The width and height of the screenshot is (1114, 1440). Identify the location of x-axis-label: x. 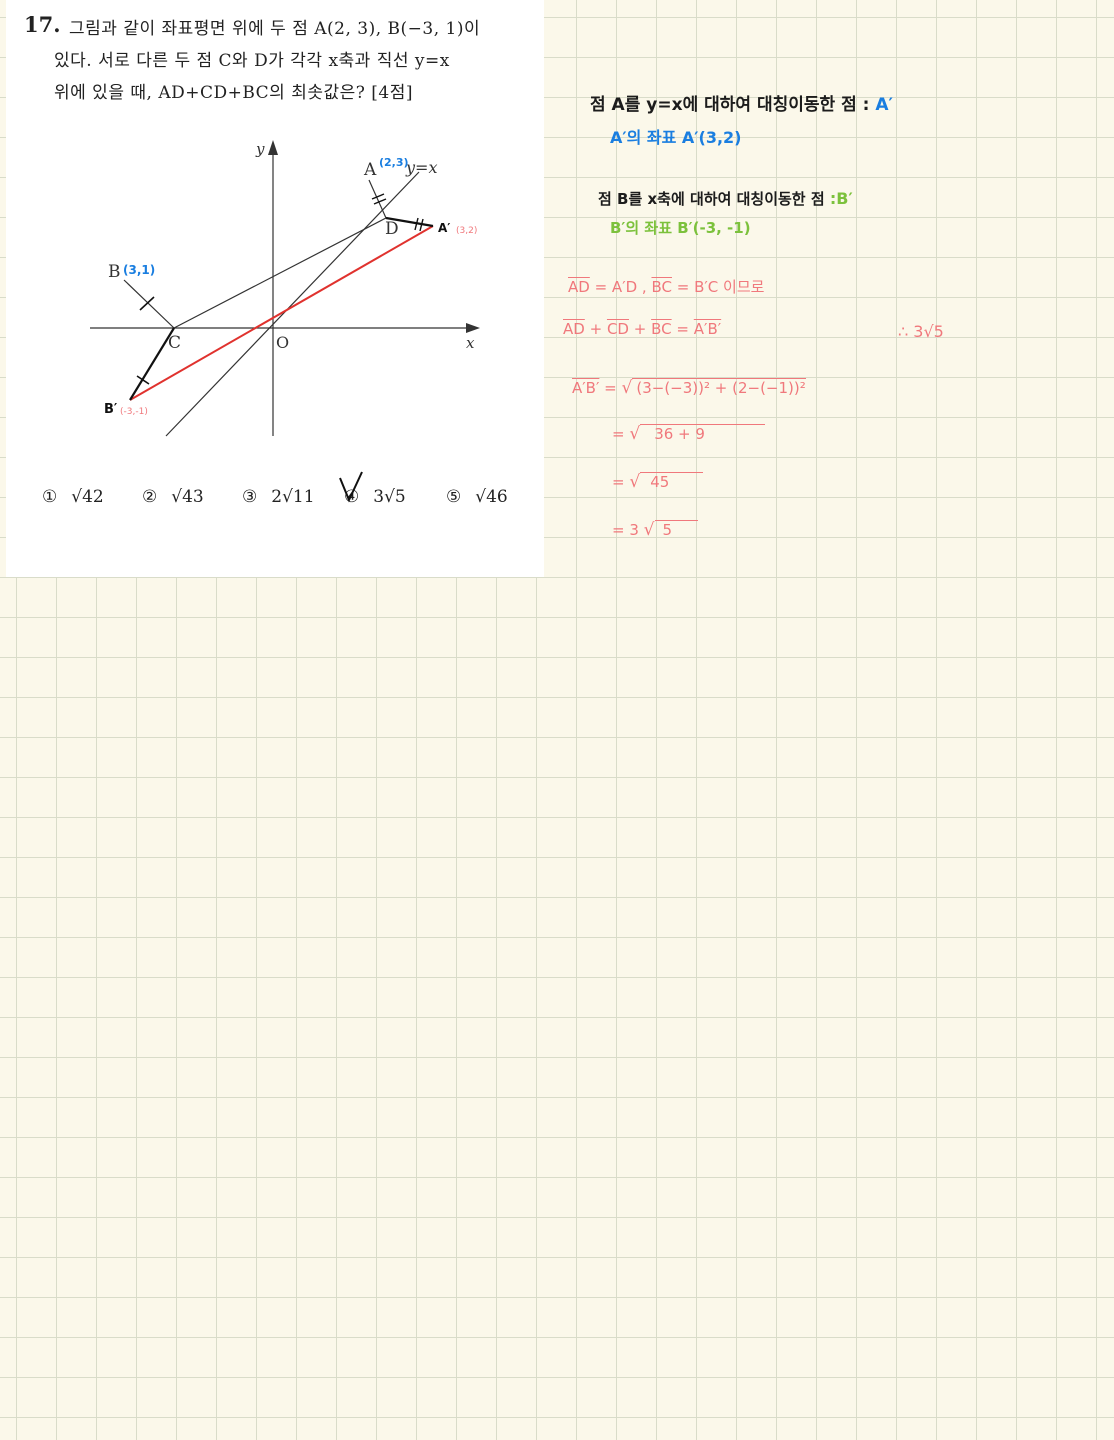
(470, 343).